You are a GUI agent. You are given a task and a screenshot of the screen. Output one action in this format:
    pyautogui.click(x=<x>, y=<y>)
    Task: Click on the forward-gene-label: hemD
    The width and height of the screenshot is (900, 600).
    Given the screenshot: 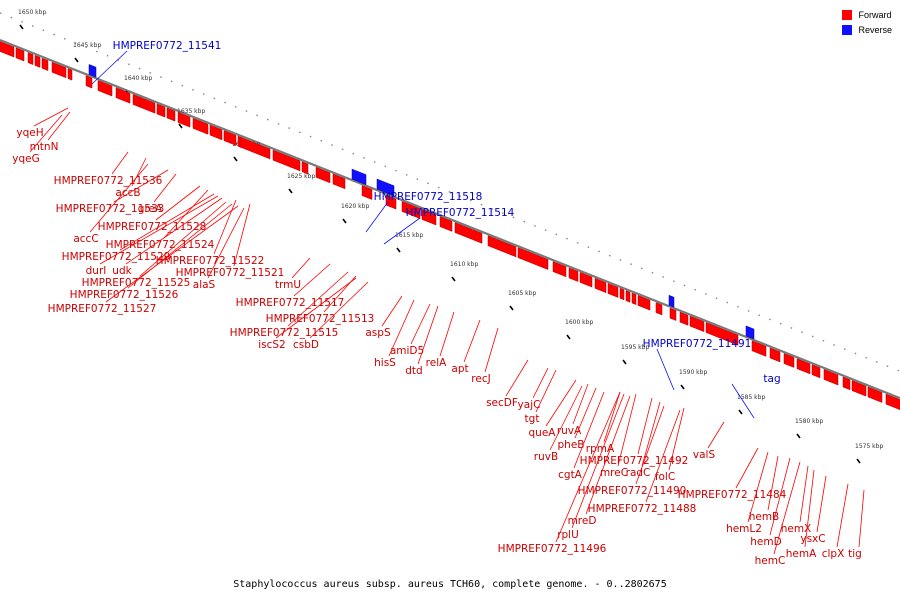 What is the action you would take?
    pyautogui.click(x=765, y=542)
    